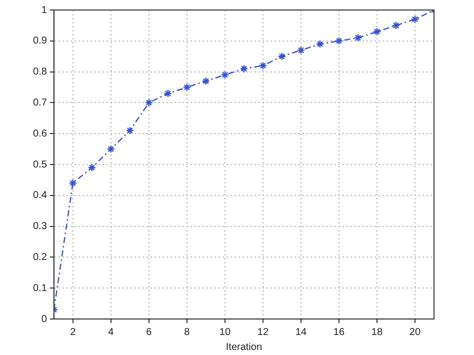 This screenshot has width=474, height=355. Describe the element at coordinates (225, 332) in the screenshot. I see `x-tick-label: 10` at that location.